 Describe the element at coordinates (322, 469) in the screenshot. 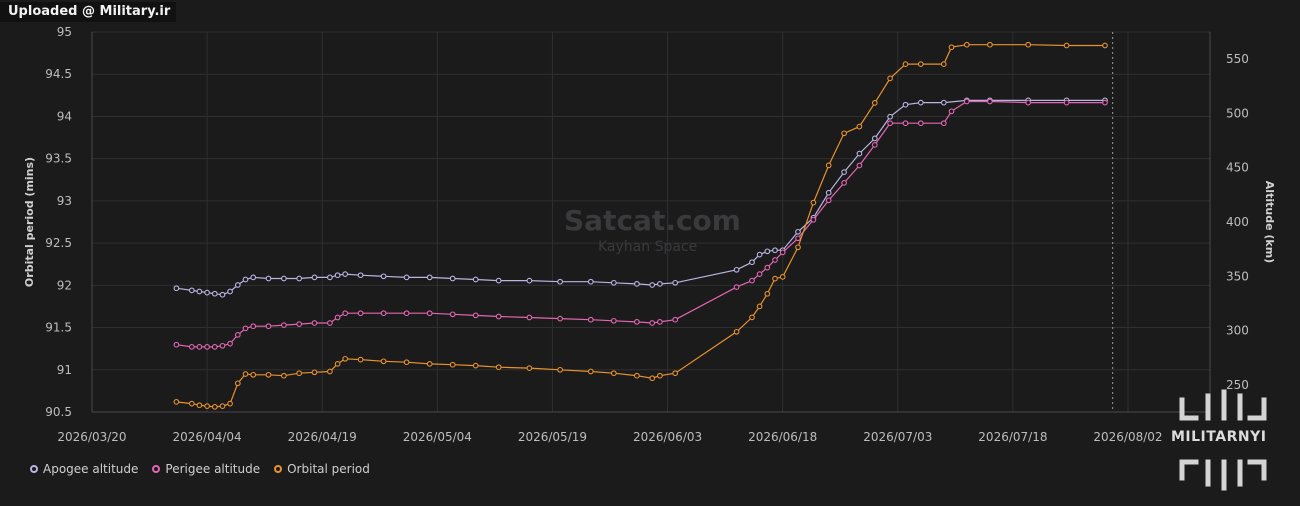

I see `legend-item-period: Orbital period` at that location.